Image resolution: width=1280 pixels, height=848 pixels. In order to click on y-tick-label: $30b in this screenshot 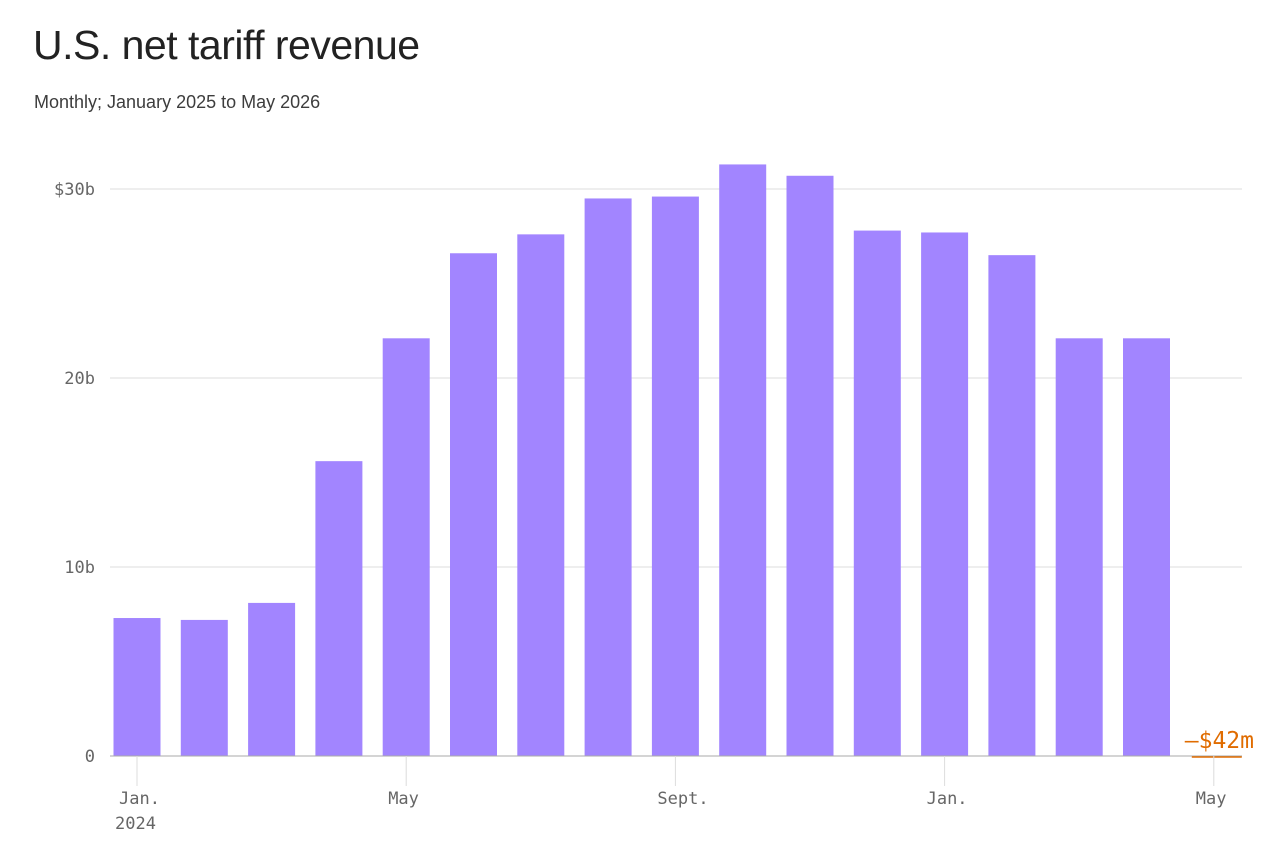, I will do `click(74, 190)`.